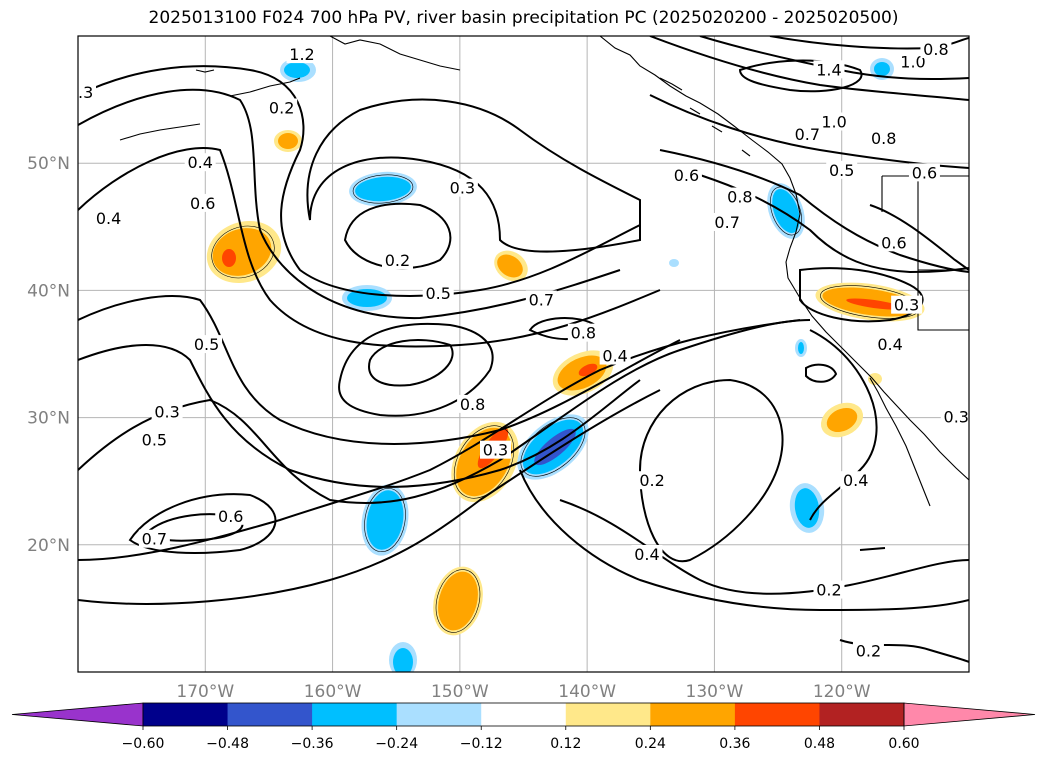  What do you see at coordinates (715, 692) in the screenshot?
I see `lon-tick-label: 130°W` at bounding box center [715, 692].